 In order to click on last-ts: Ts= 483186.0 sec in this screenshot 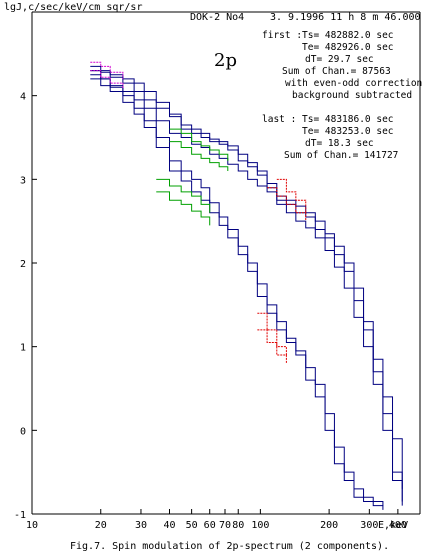, I will do `click(348, 119)`.